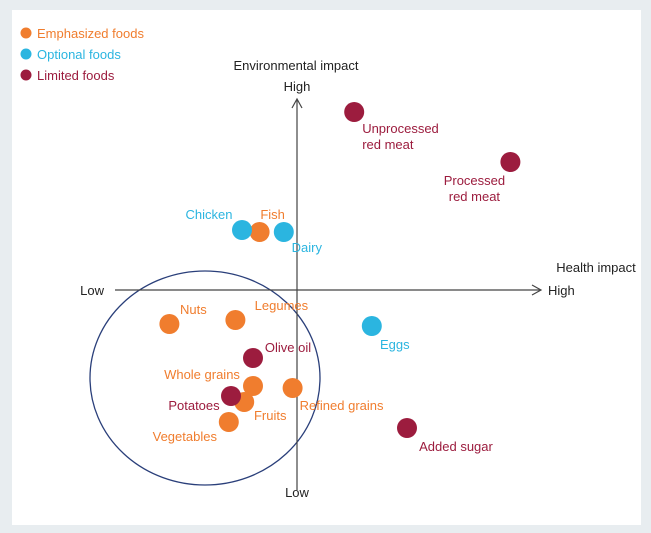  What do you see at coordinates (297, 103) in the screenshot?
I see `y-arrow` at bounding box center [297, 103].